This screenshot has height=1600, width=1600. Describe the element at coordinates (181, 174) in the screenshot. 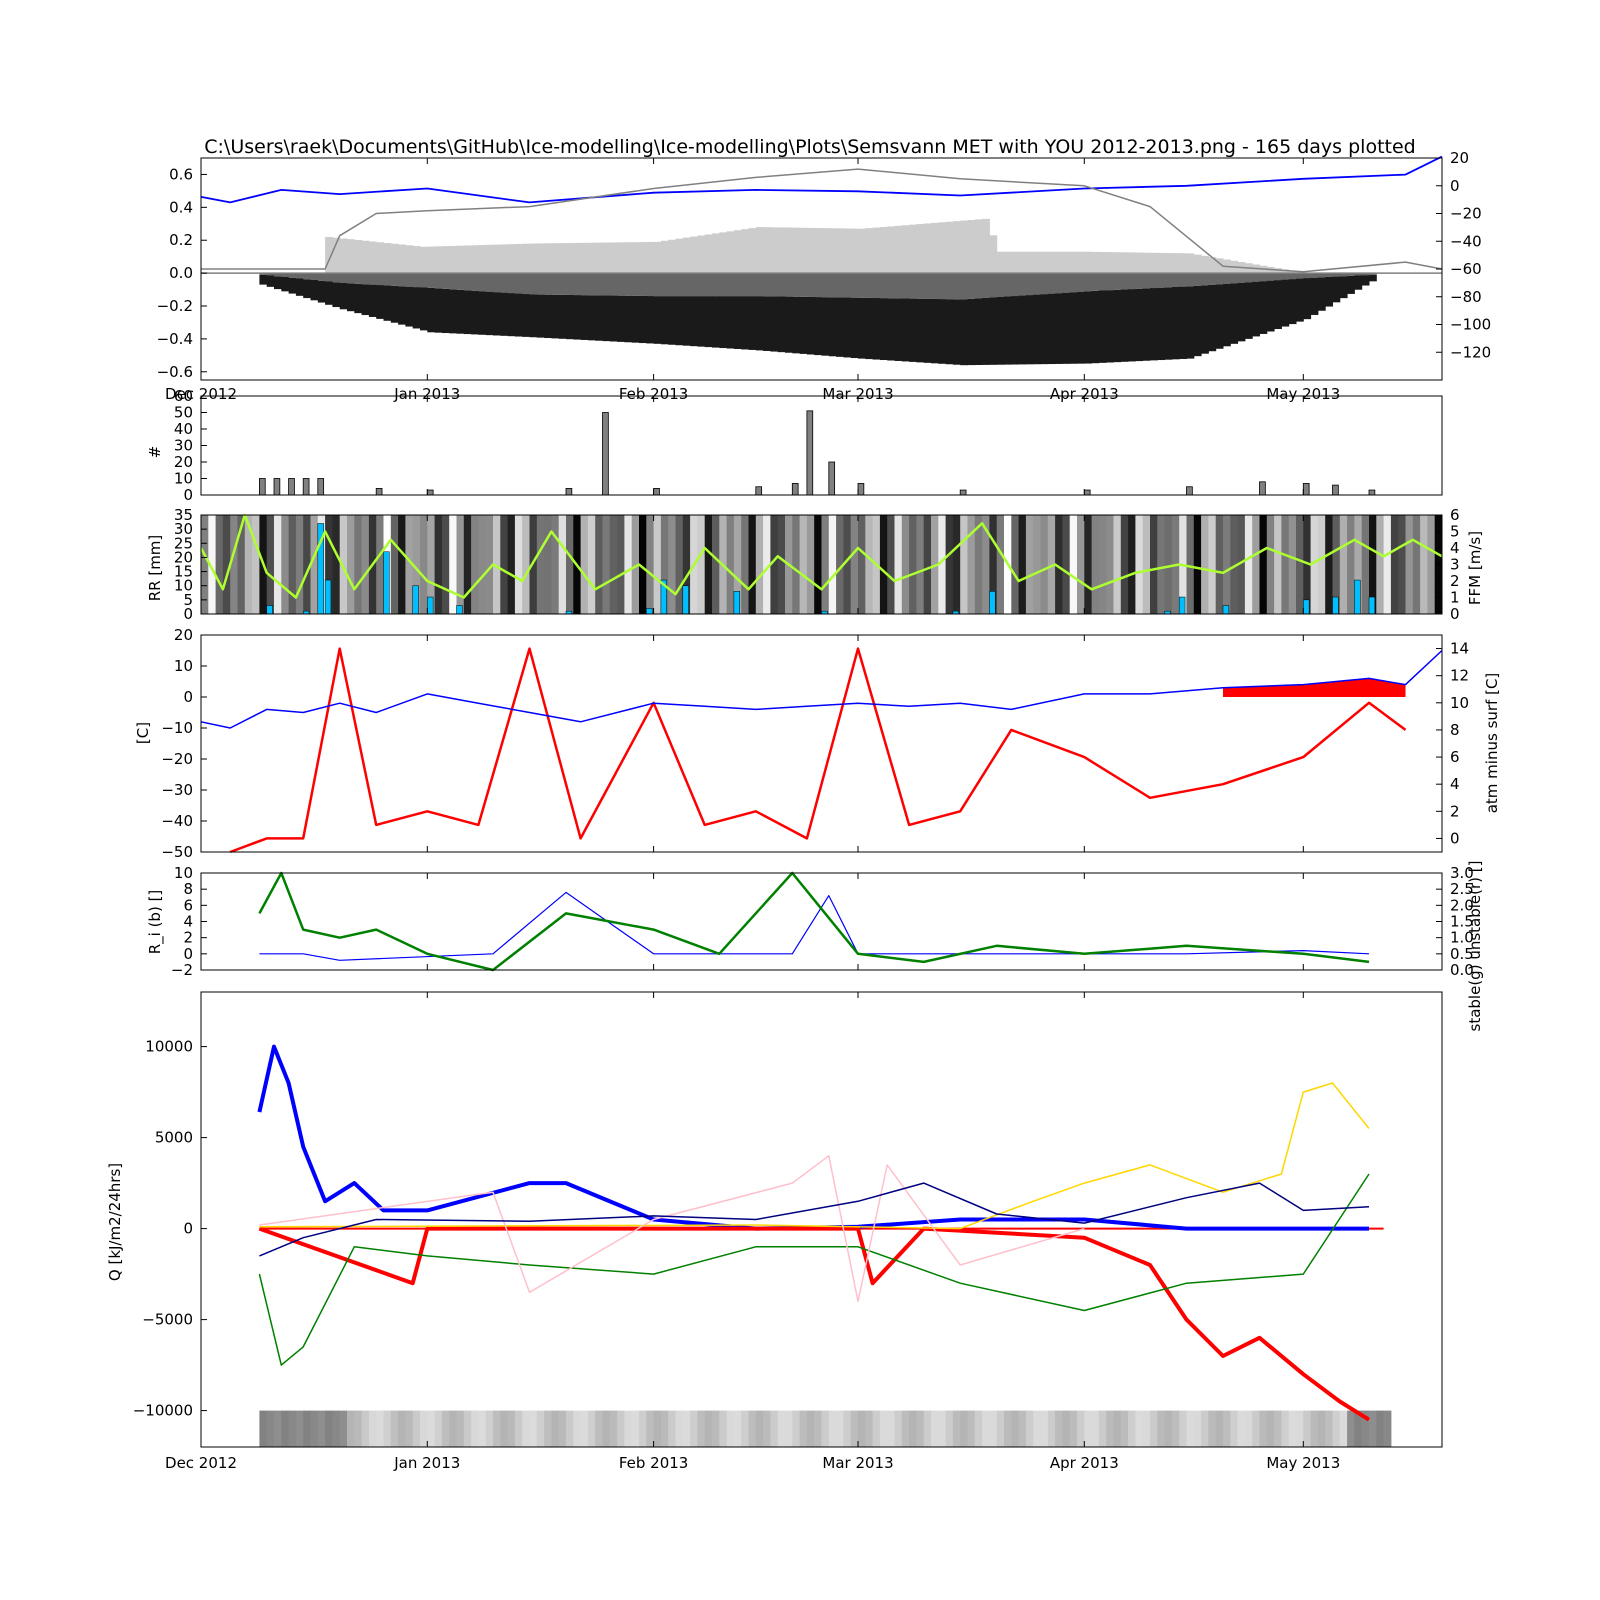

I see `y-tick-label: 0.6` at that location.